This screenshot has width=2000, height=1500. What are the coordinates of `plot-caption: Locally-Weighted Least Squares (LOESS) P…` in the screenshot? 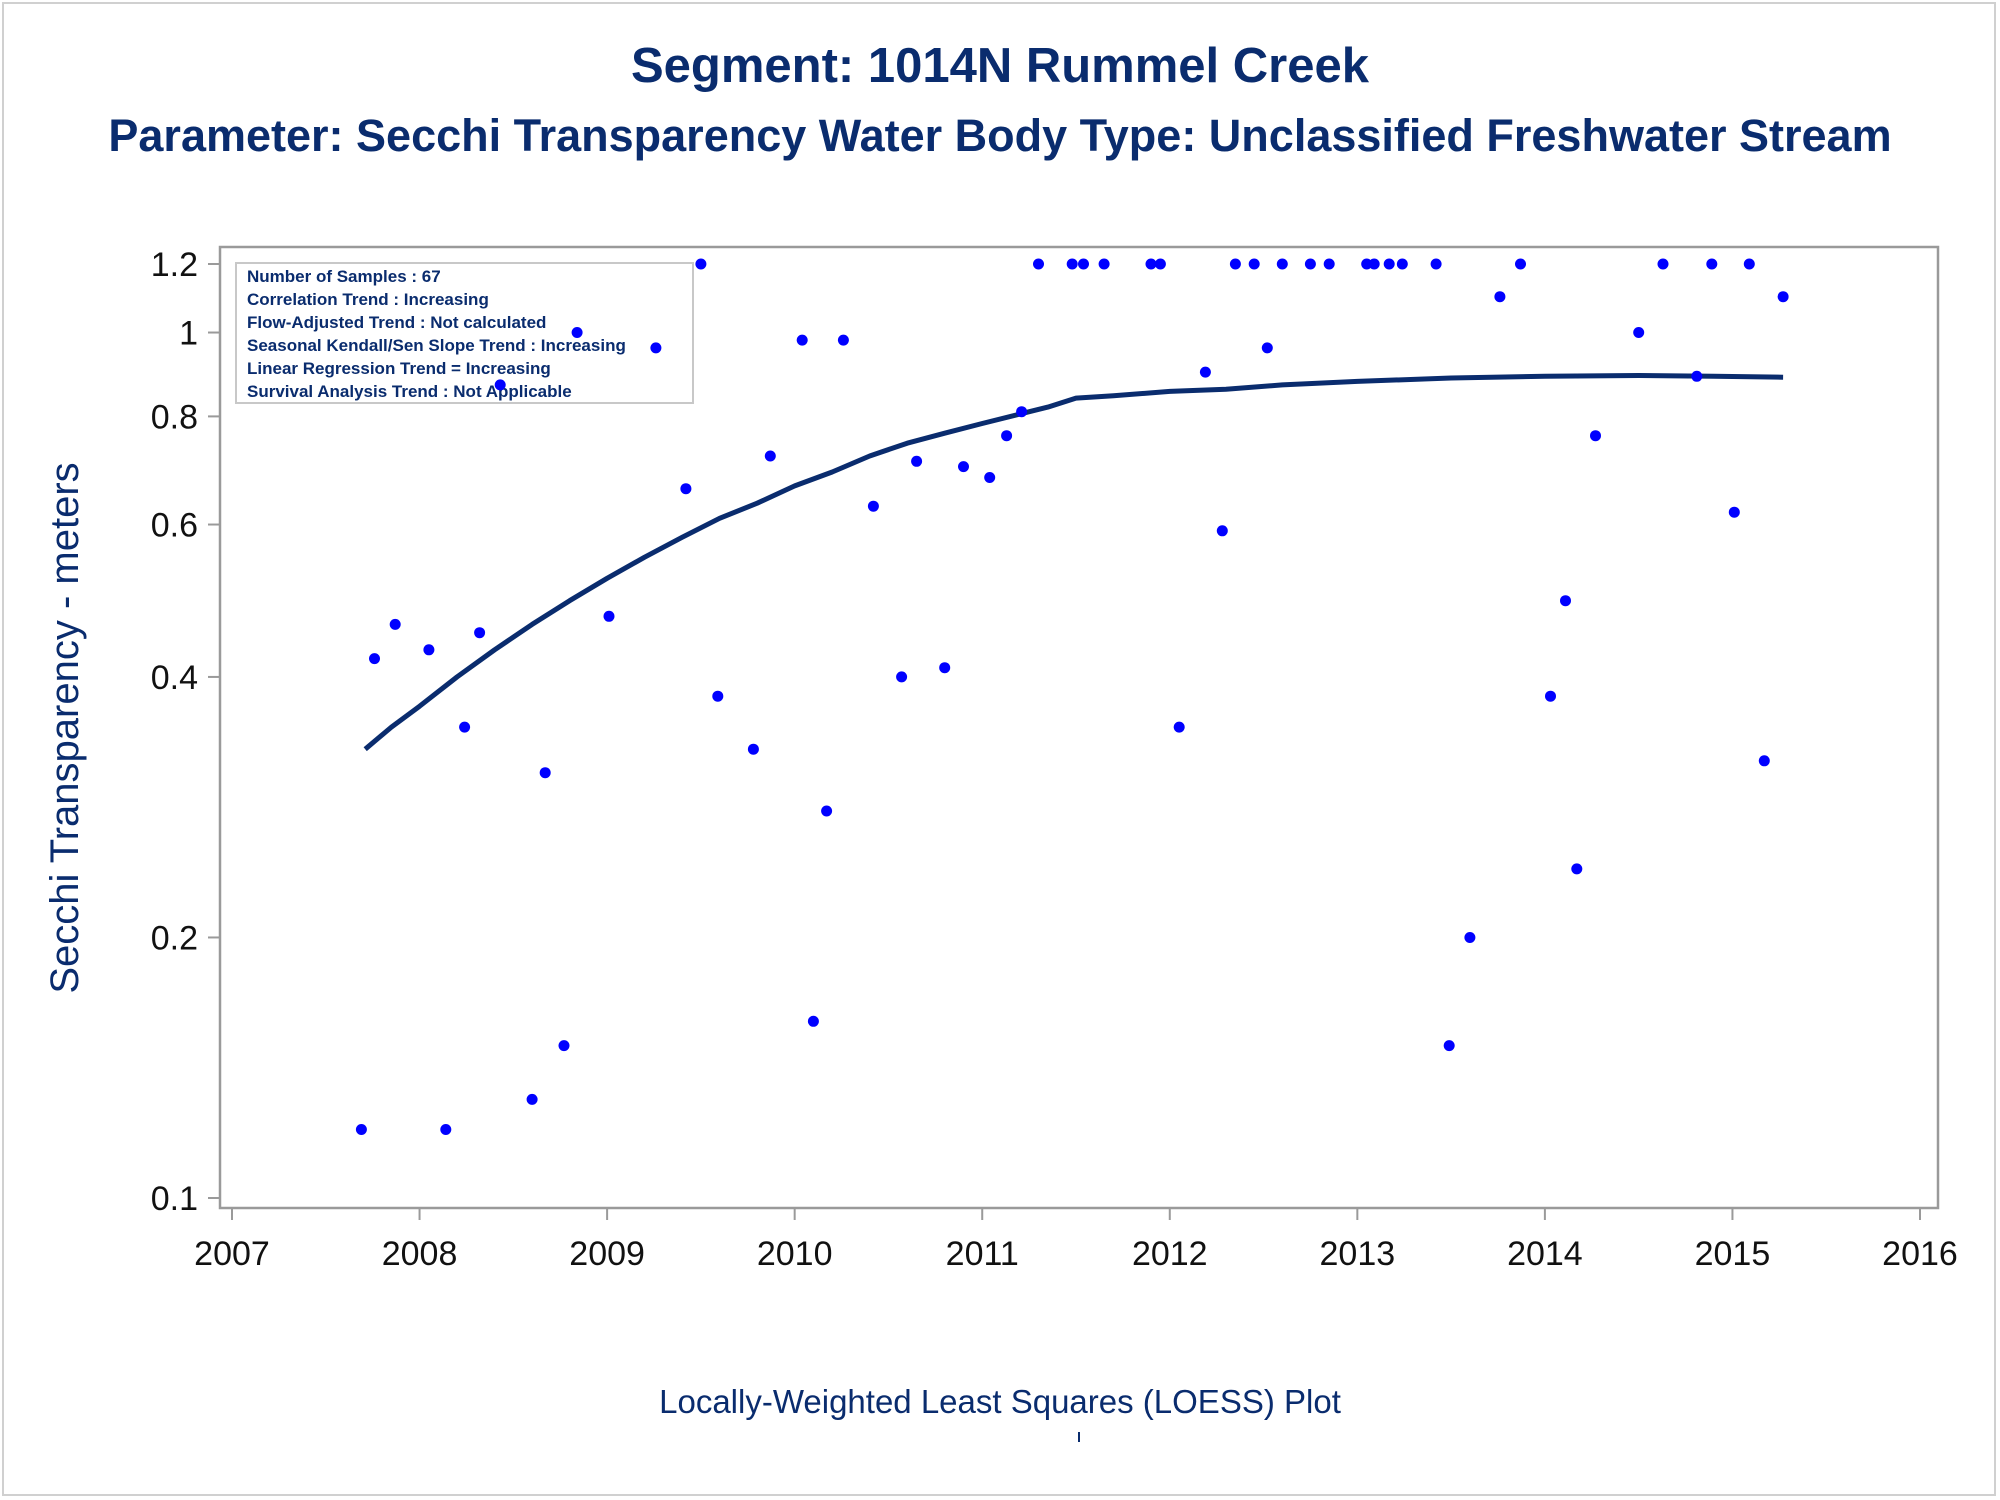 It's located at (1000, 1401).